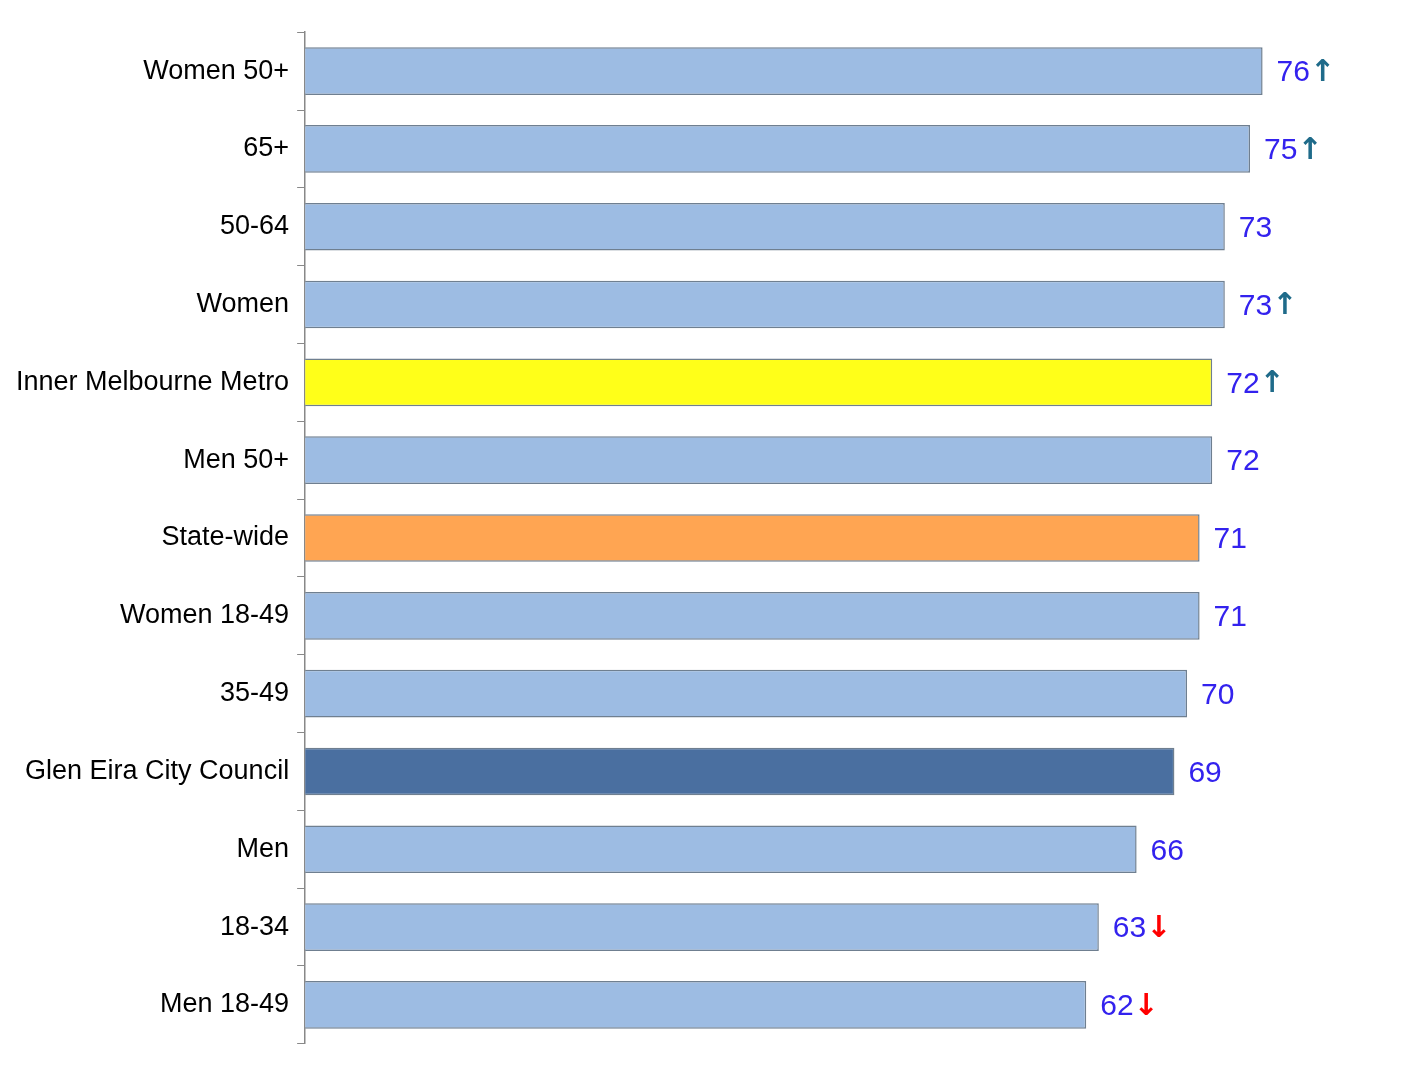  Describe the element at coordinates (243, 303) in the screenshot. I see `y-tick-label: Women` at that location.